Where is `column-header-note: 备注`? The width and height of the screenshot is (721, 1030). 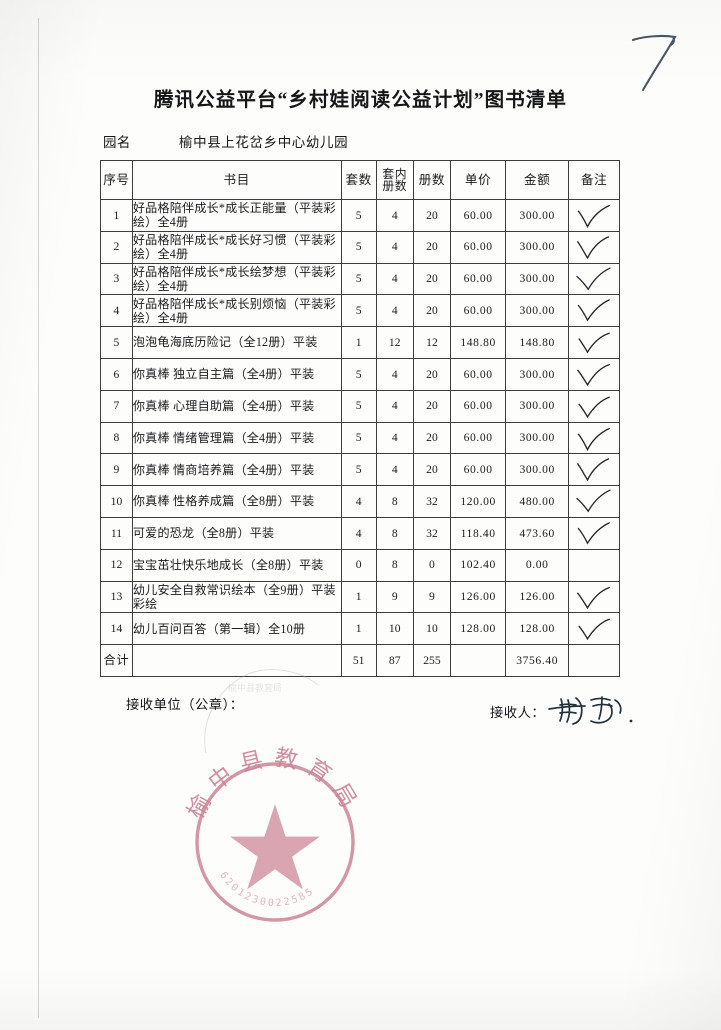 column-header-note: 备注 is located at coordinates (594, 180).